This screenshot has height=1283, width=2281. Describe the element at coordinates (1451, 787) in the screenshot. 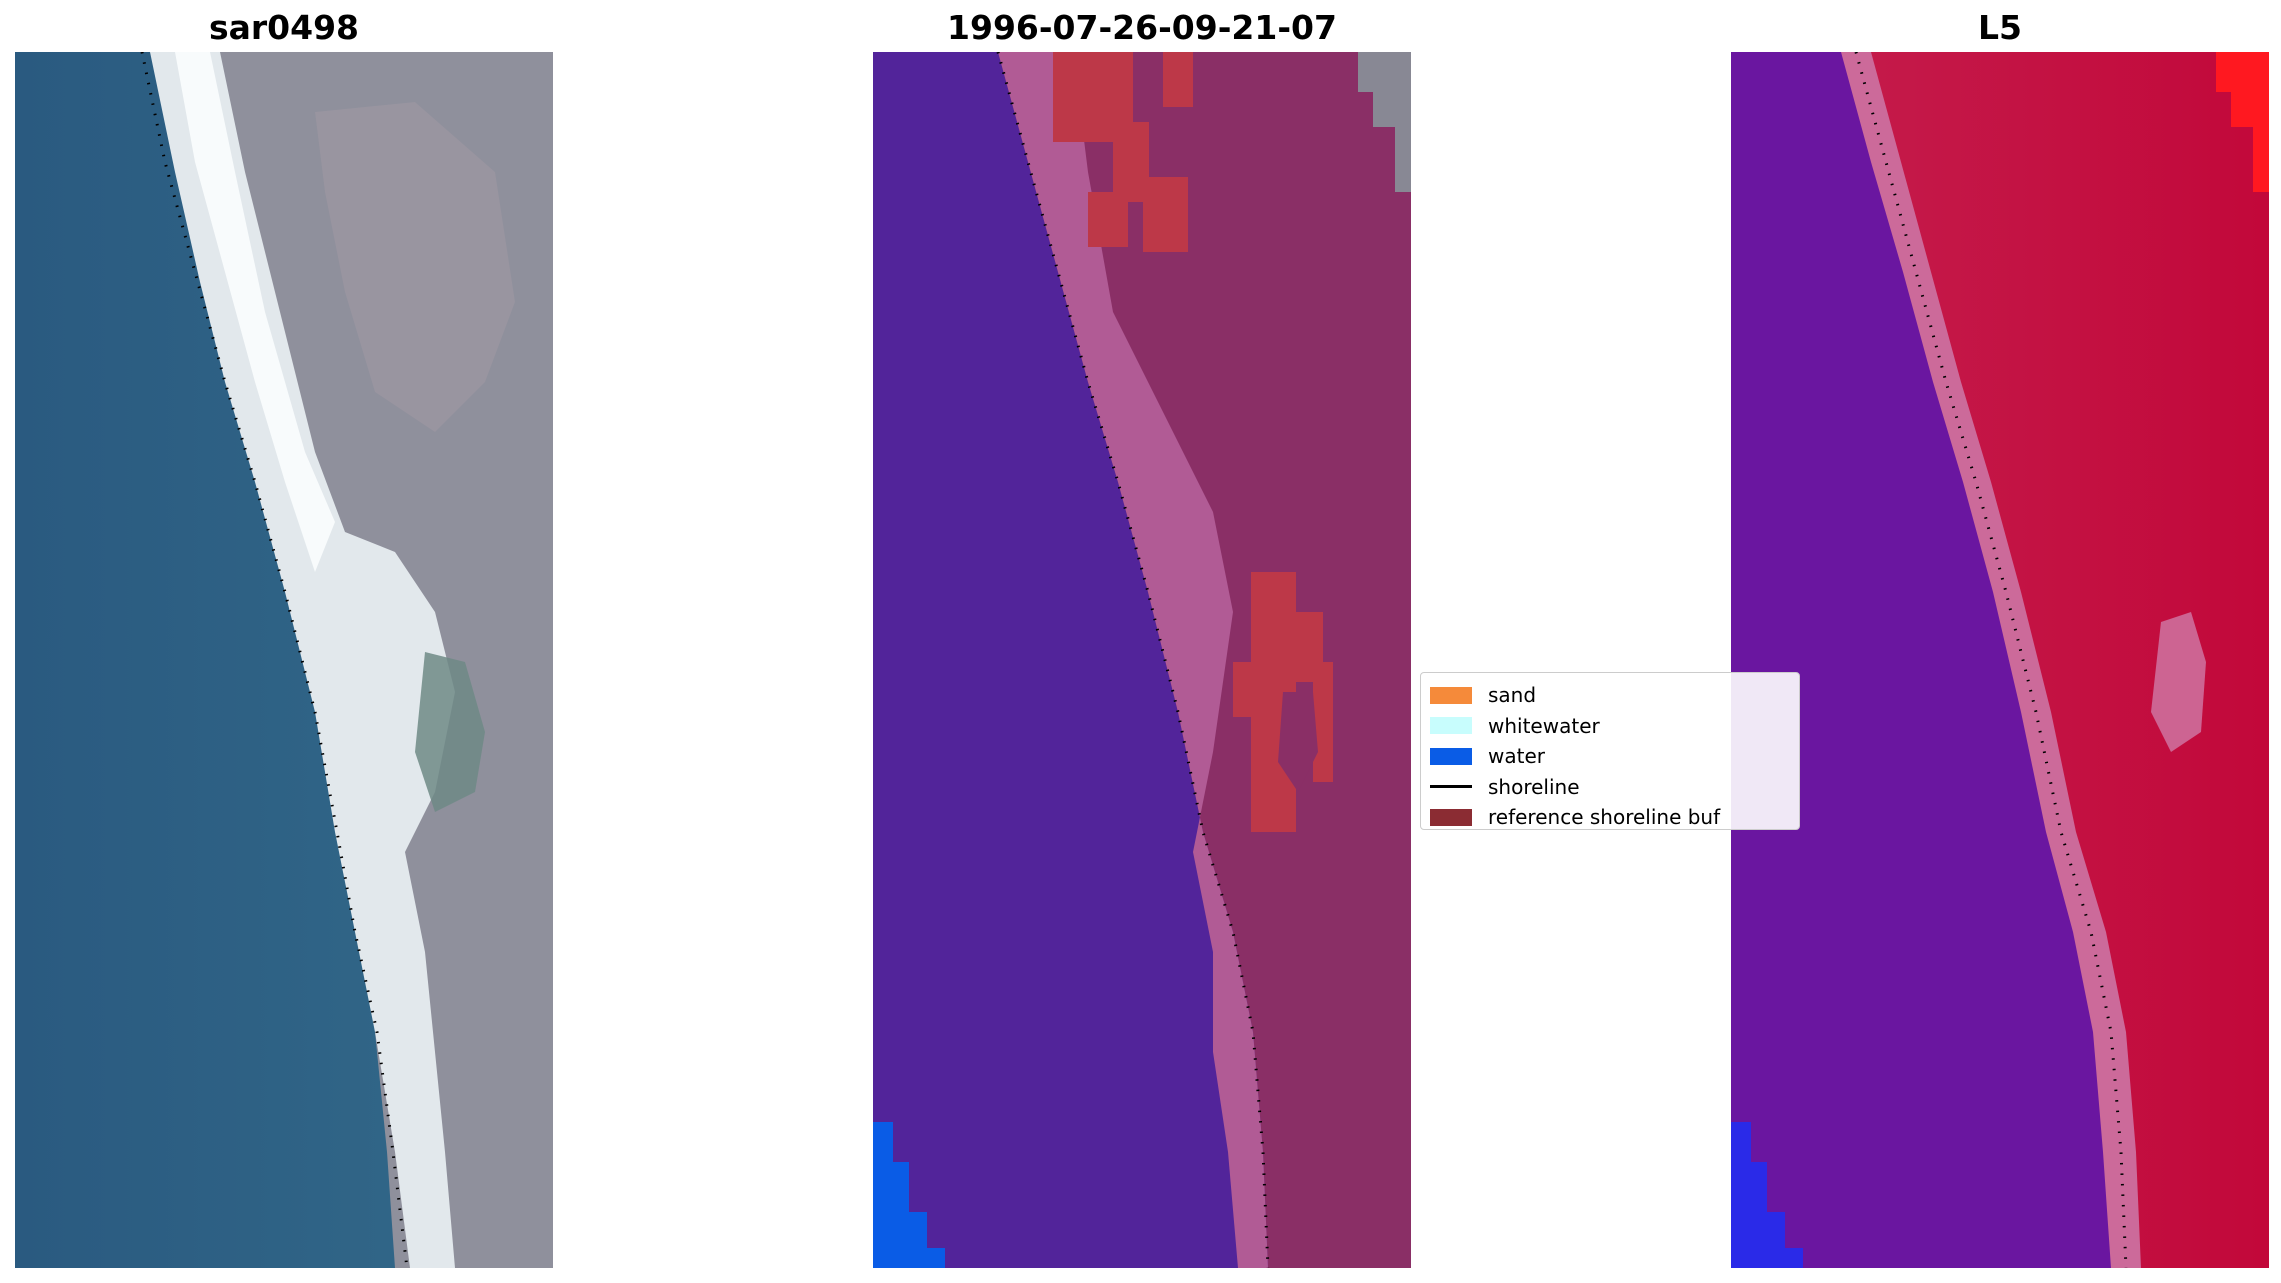

I see `legend-line-shoreline` at that location.